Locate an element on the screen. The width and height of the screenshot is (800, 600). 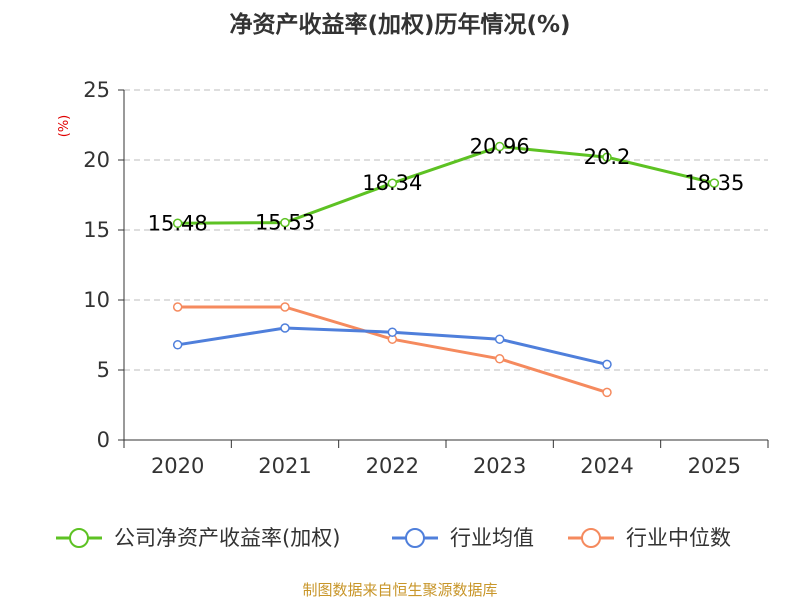
data-label: 20.2 is located at coordinates (607, 157).